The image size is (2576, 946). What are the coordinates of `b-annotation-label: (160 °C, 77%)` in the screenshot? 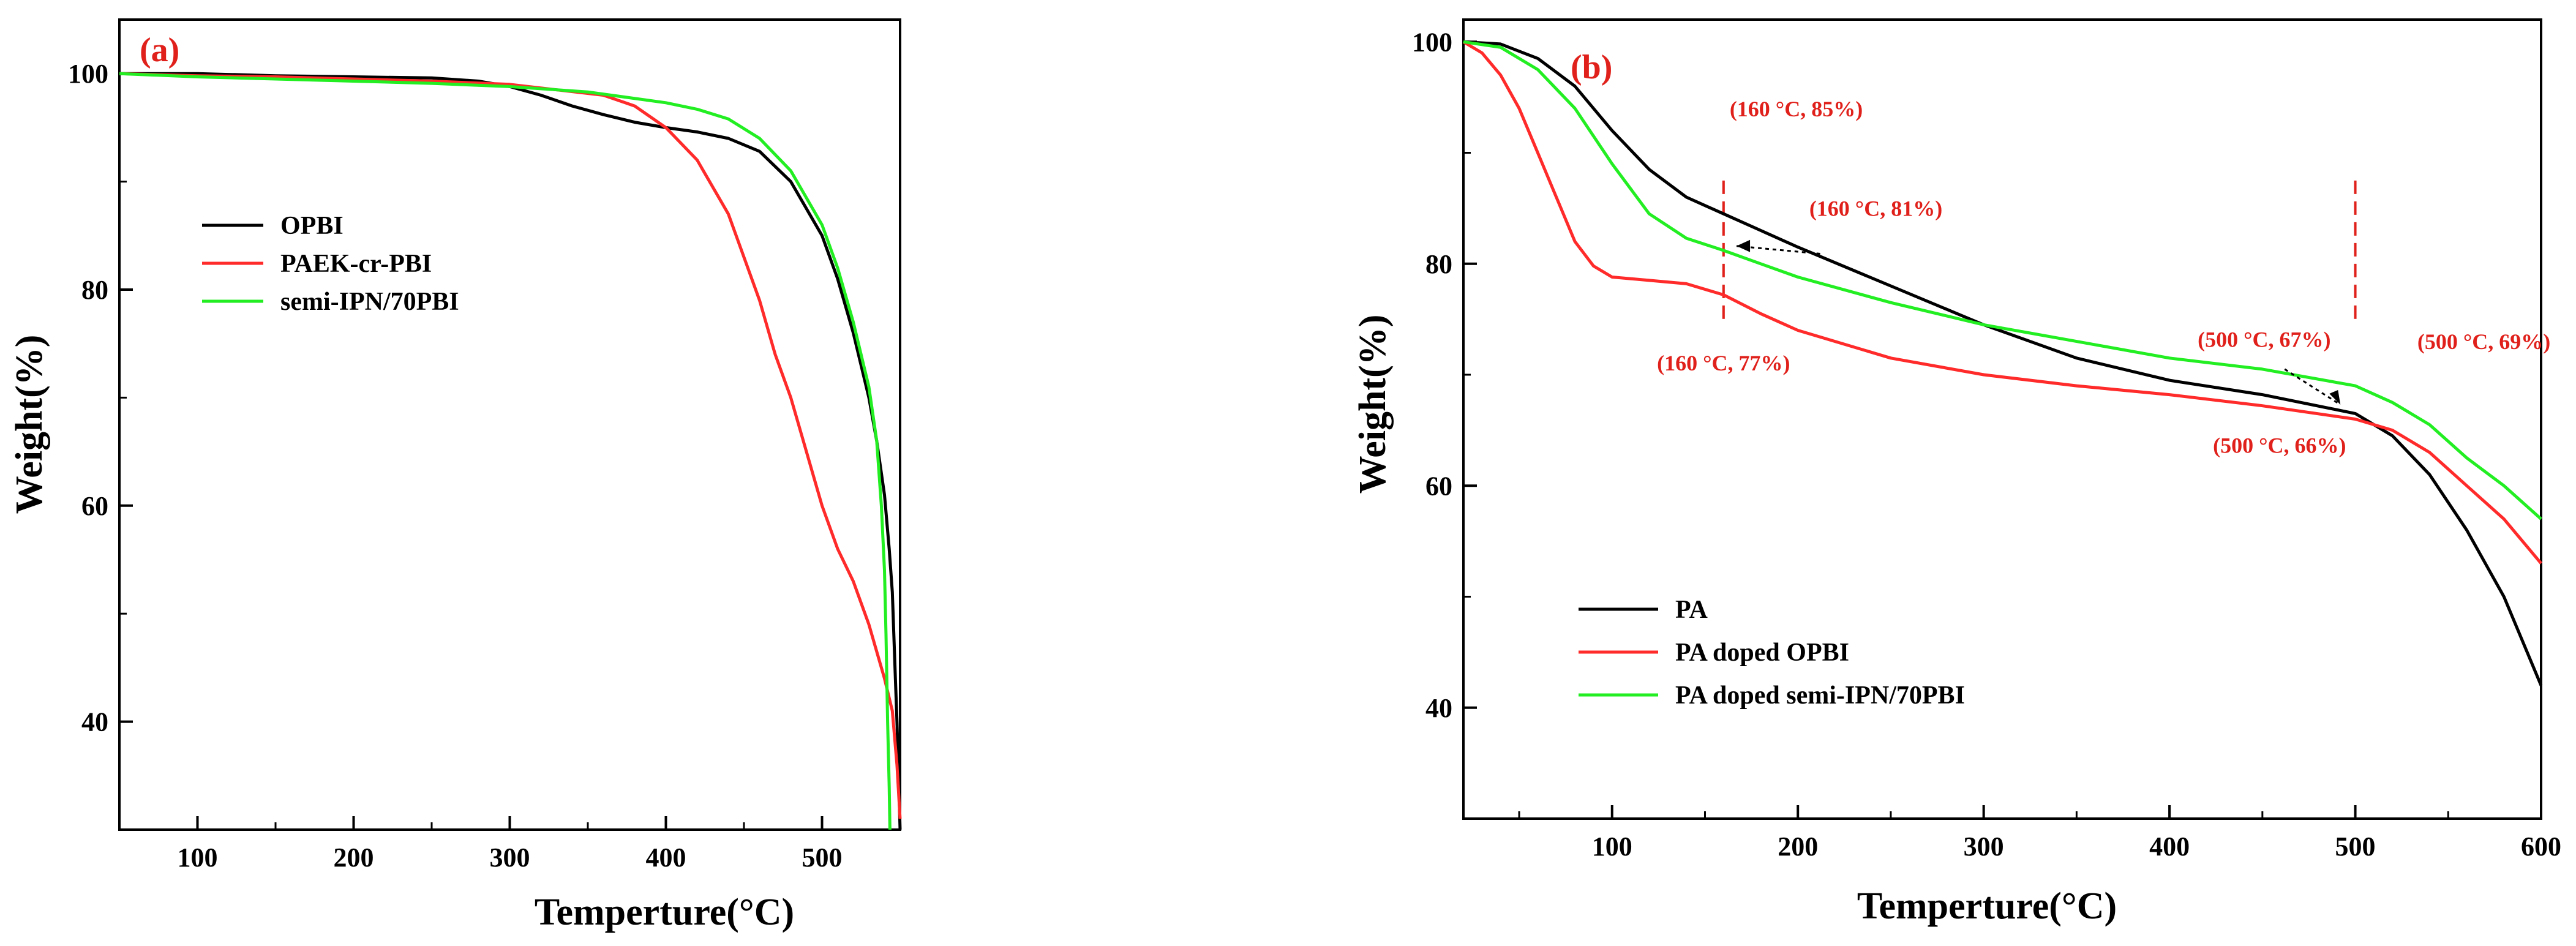 It's located at (1723, 363).